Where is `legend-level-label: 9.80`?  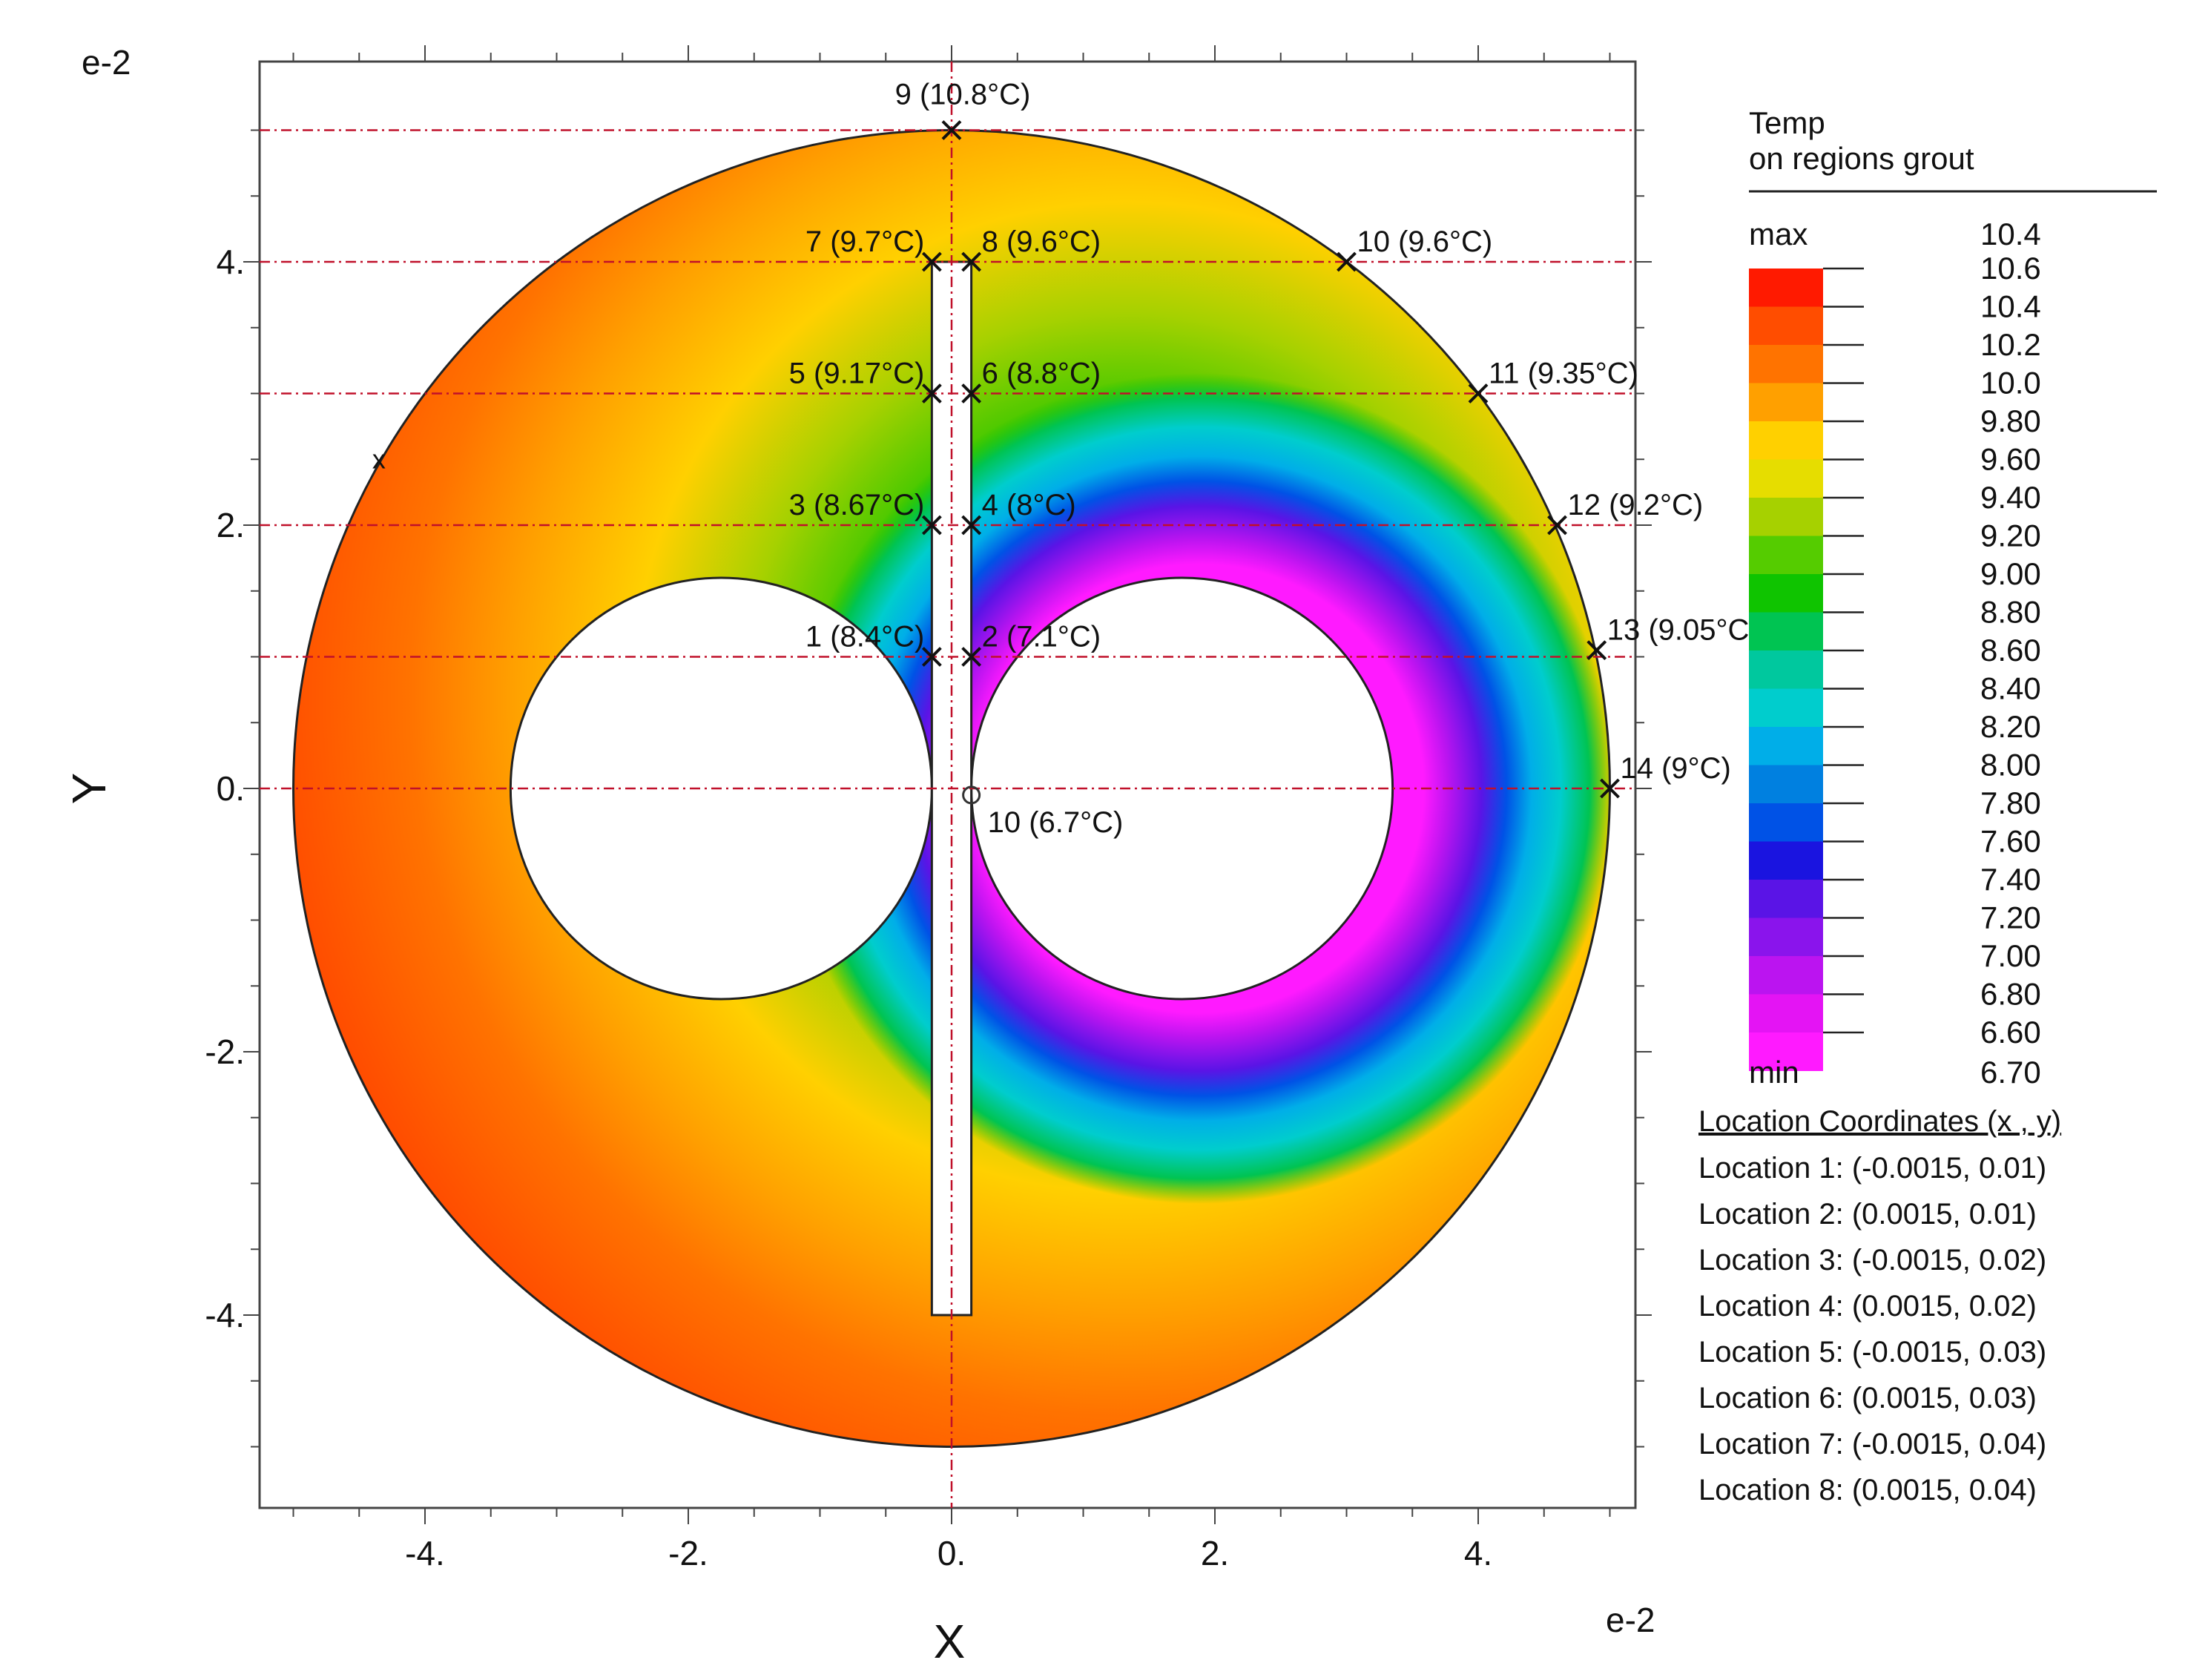 legend-level-label: 9.80 is located at coordinates (2010, 421).